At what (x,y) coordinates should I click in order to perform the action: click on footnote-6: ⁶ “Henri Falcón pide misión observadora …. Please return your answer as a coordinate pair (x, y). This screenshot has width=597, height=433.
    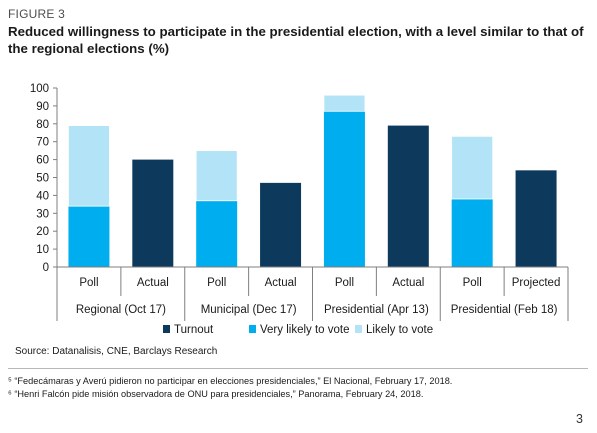
    Looking at the image, I should click on (216, 394).